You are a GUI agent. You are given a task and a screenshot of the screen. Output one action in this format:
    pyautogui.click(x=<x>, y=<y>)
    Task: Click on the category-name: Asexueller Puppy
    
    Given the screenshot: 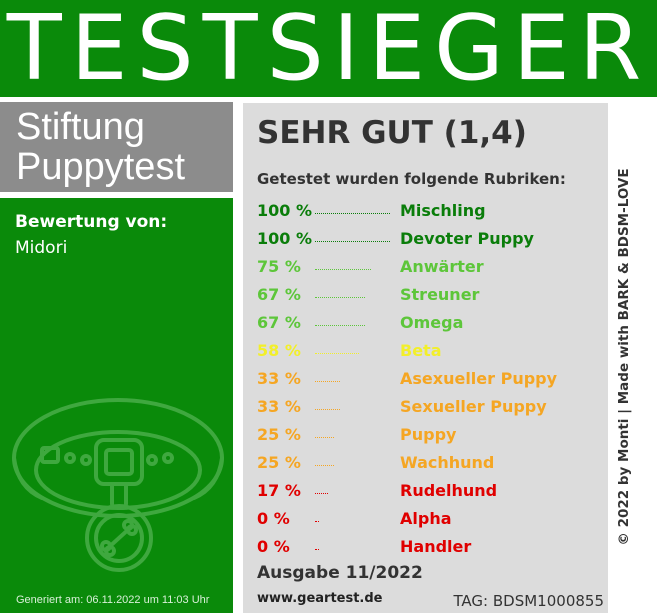 What is the action you would take?
    pyautogui.click(x=479, y=378)
    